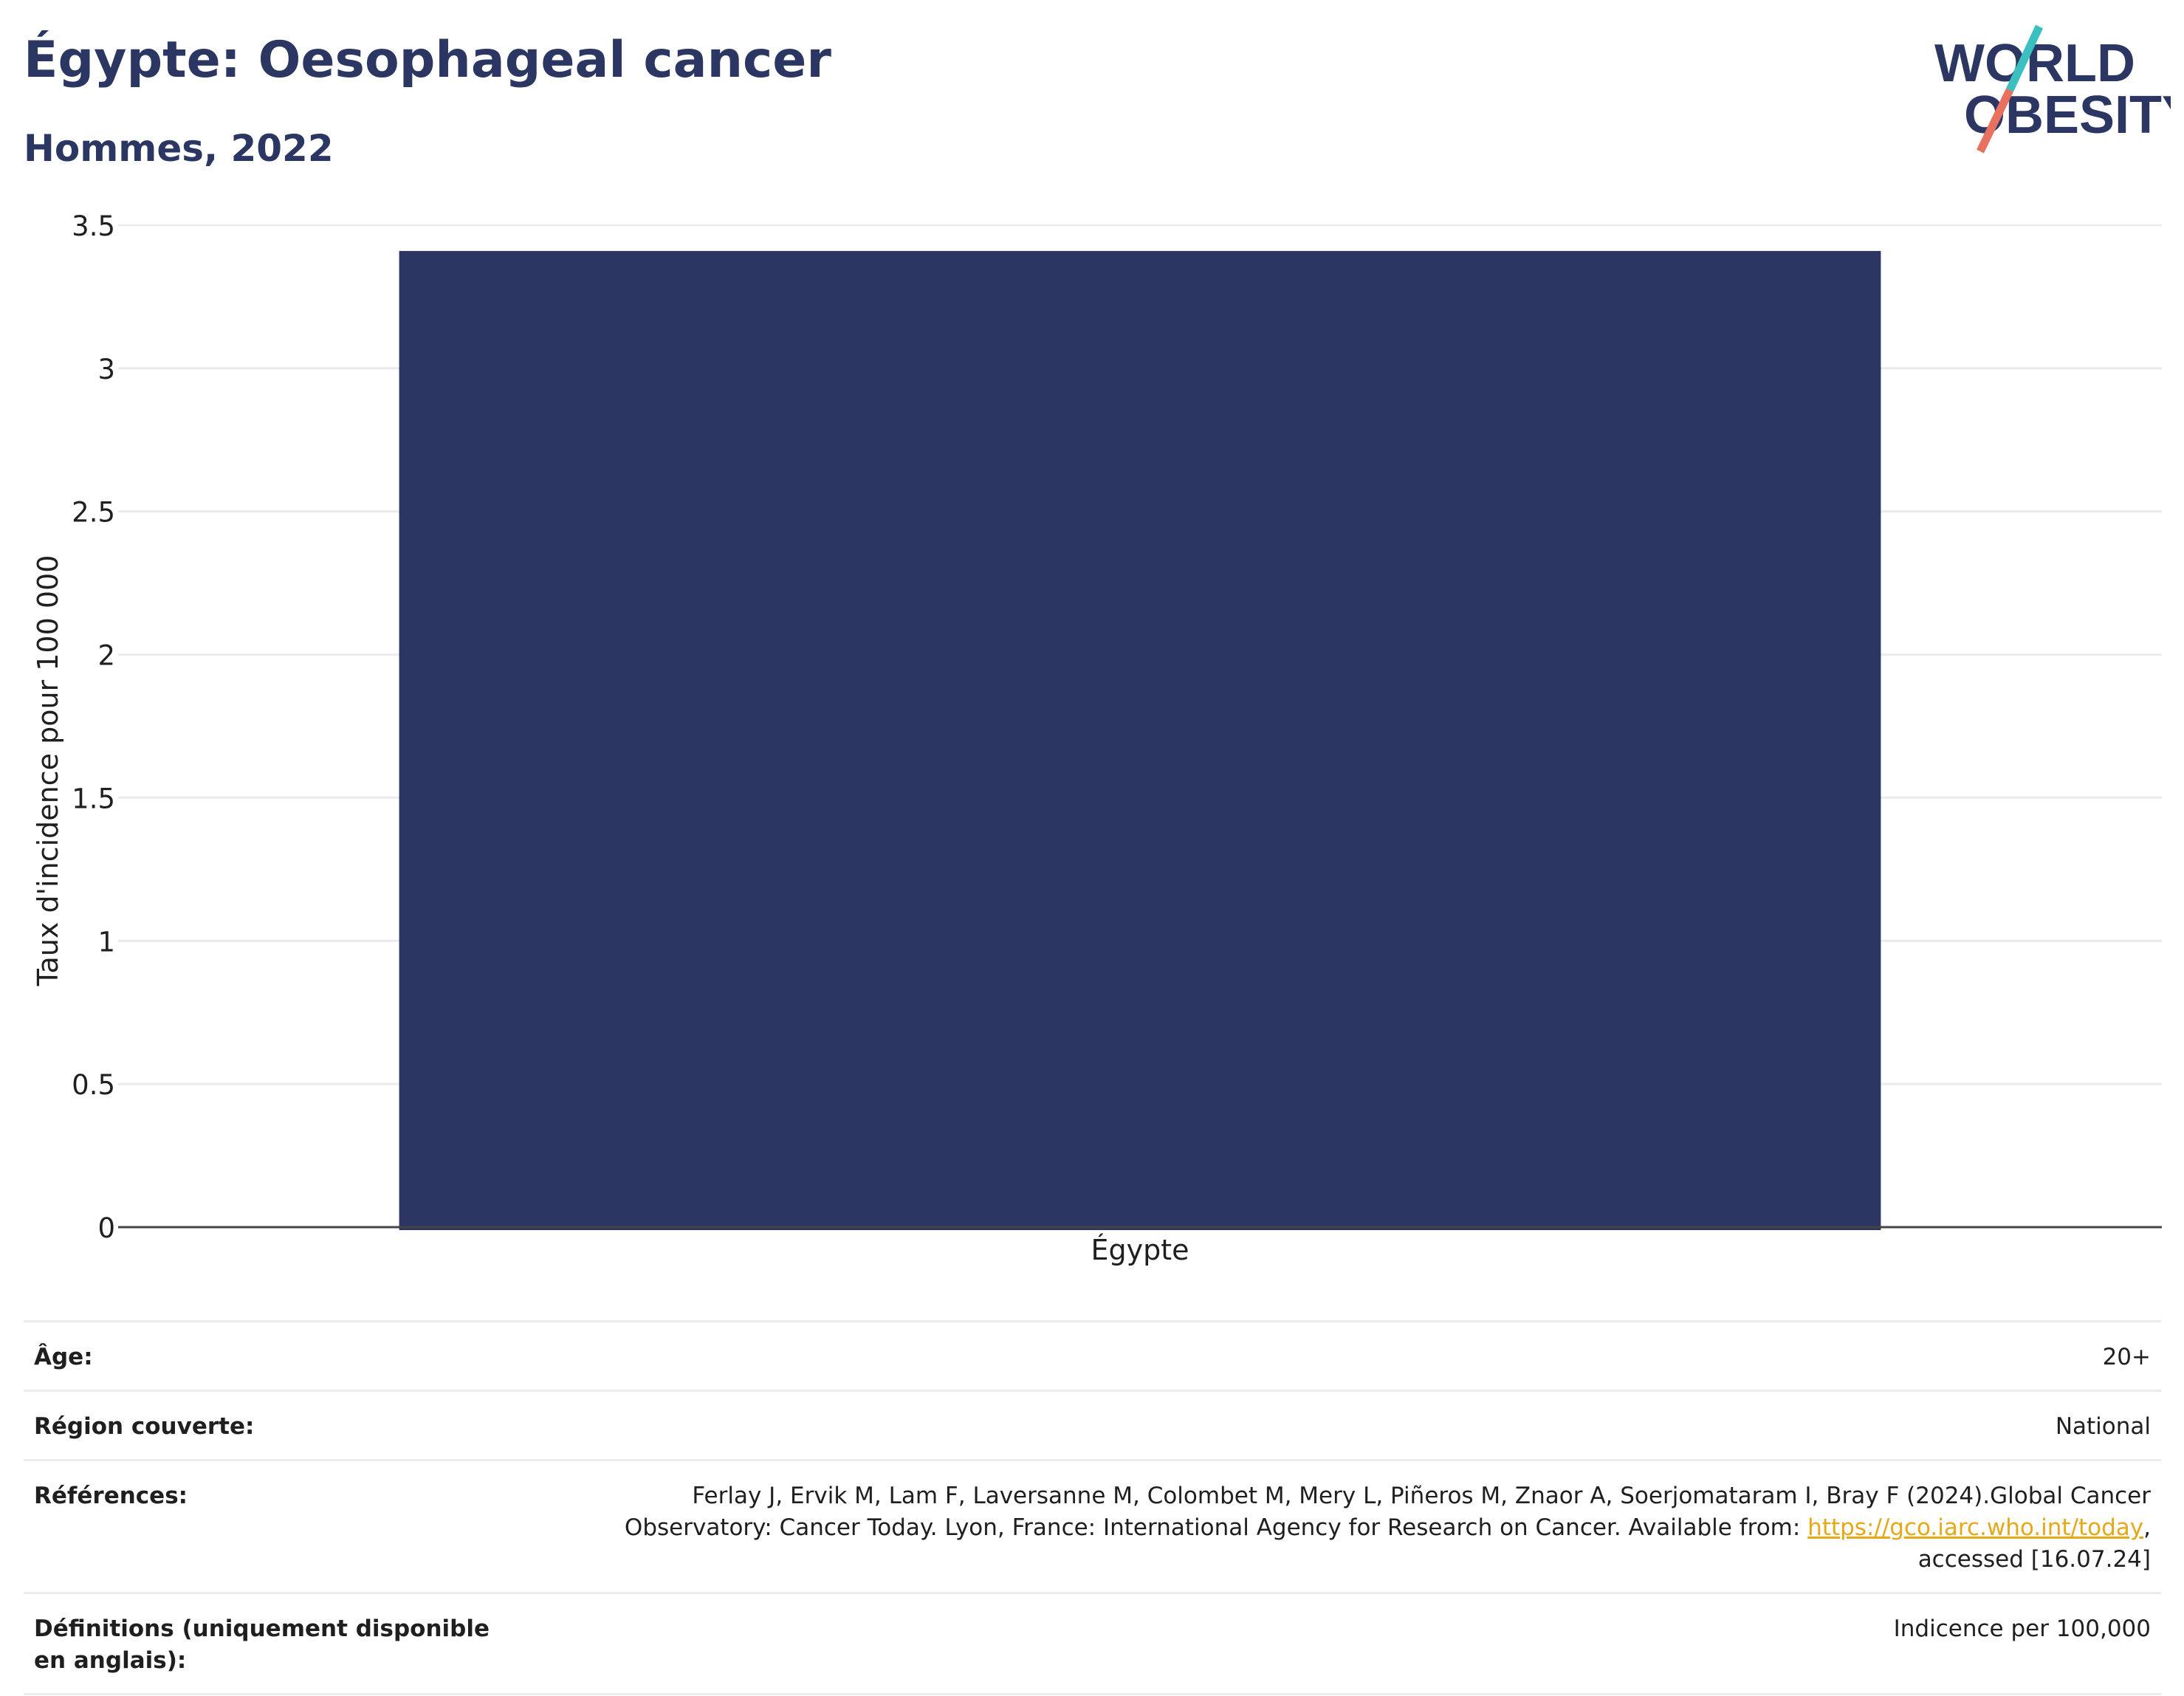 The width and height of the screenshot is (2184, 1696). Describe the element at coordinates (94, 226) in the screenshot. I see `y-tick-label: 3.5` at that location.